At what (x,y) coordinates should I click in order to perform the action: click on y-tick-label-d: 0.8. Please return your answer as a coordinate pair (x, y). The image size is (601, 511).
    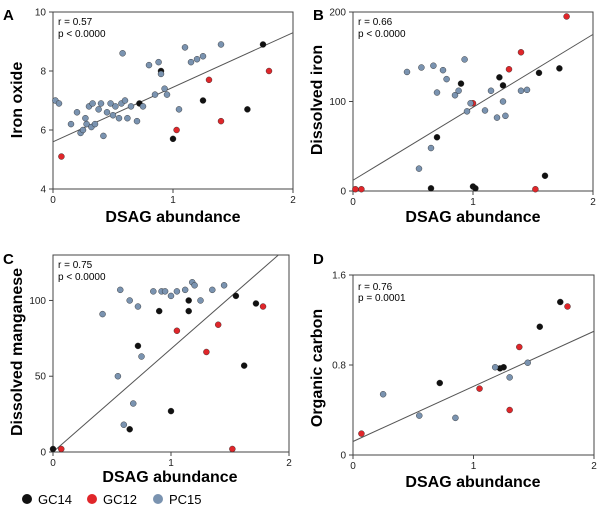
    Looking at the image, I should click on (339, 366).